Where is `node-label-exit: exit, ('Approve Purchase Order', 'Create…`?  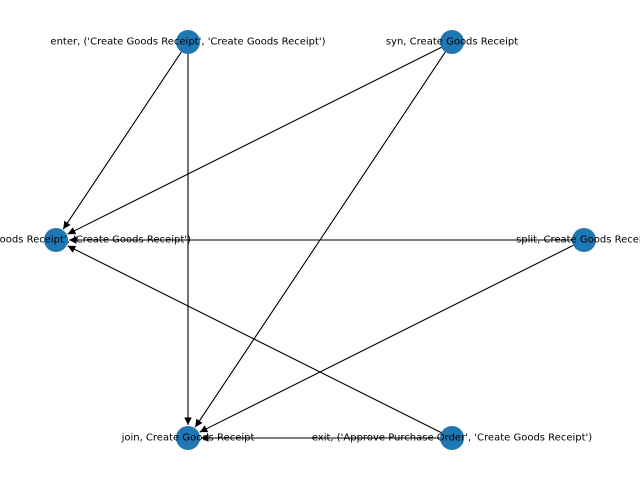 node-label-exit: exit, ('Approve Purchase Order', 'Create… is located at coordinates (452, 438).